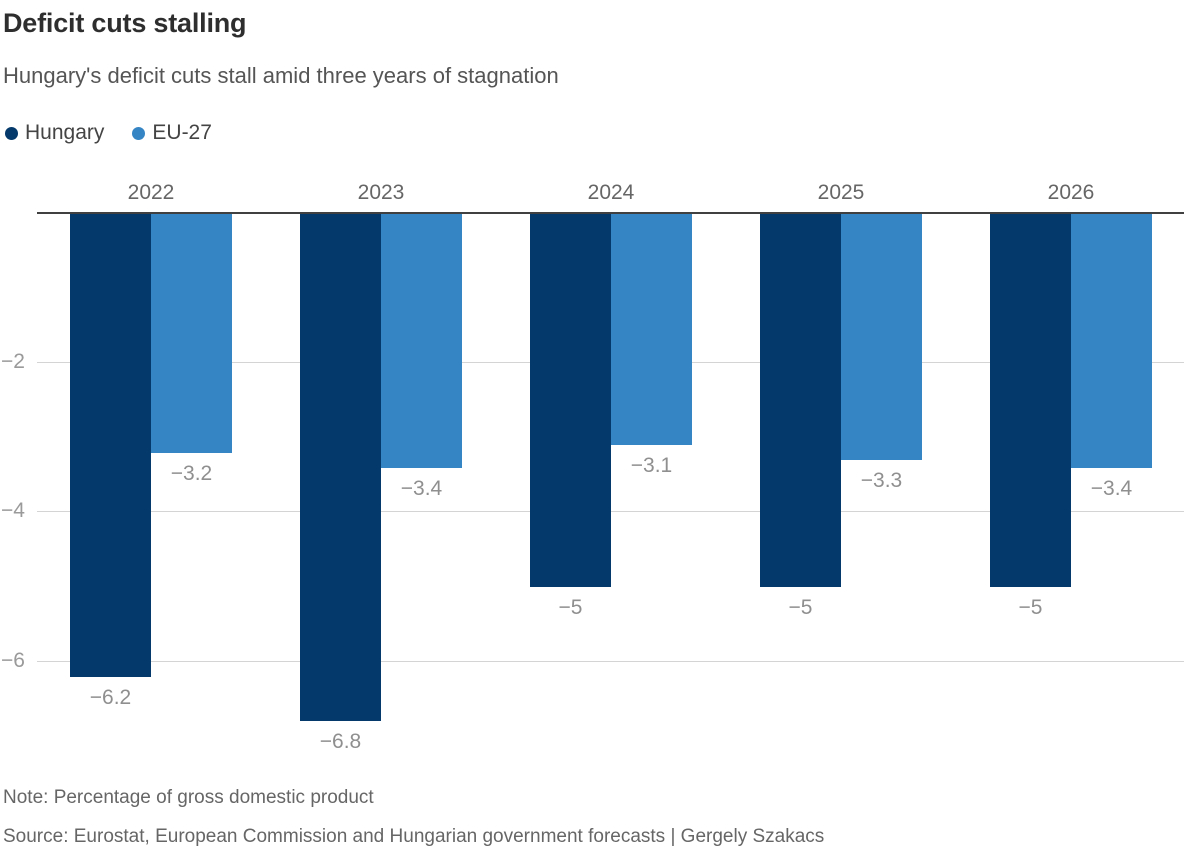  Describe the element at coordinates (13, 362) in the screenshot. I see `y-tick-label: −2` at that location.